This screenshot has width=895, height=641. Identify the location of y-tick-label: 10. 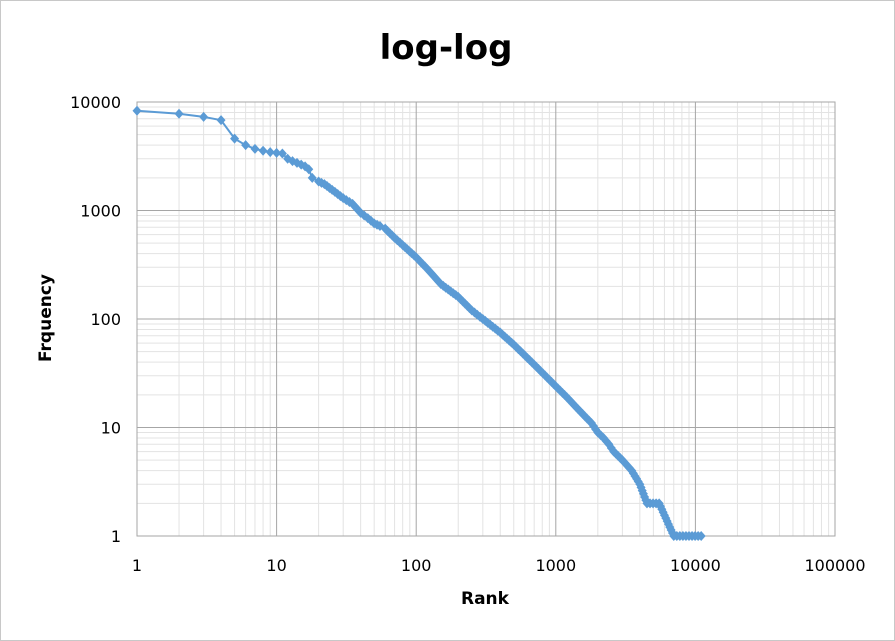
(111, 428).